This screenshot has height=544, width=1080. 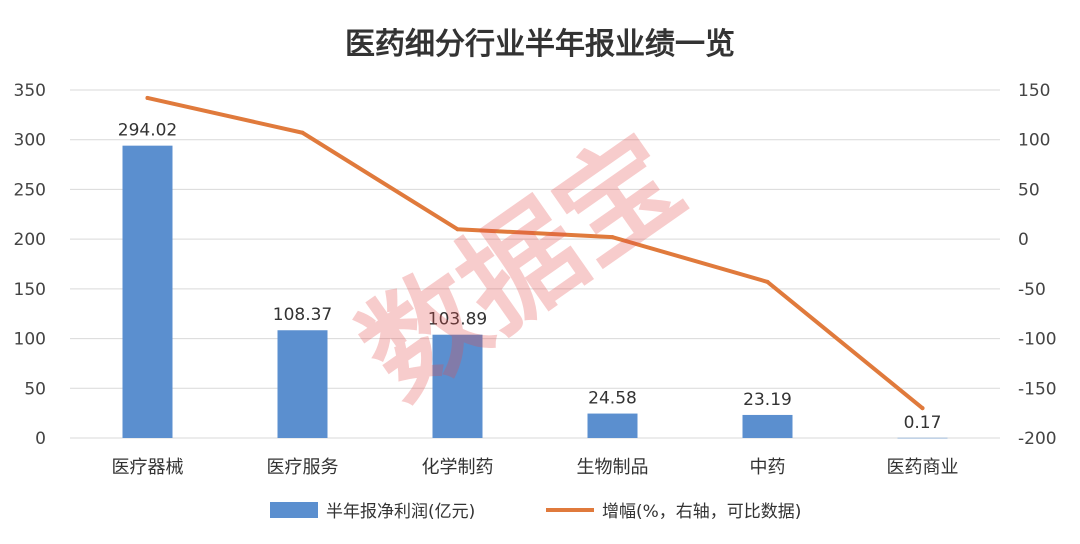 What do you see at coordinates (767, 400) in the screenshot?
I see `bar-value-label: 23.19` at bounding box center [767, 400].